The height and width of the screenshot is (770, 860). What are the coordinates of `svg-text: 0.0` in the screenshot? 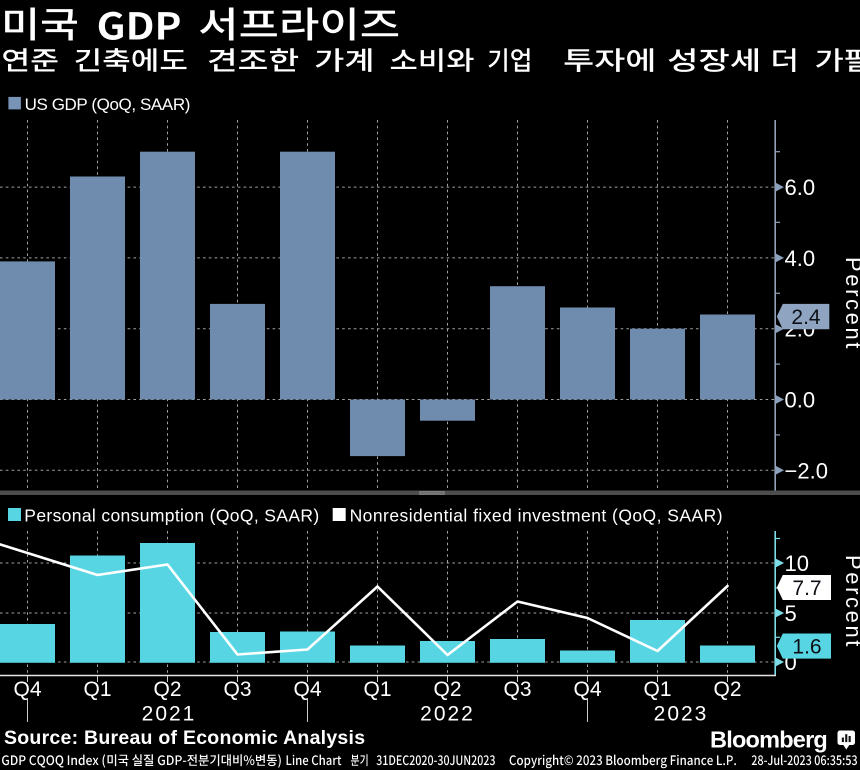 It's located at (800, 400).